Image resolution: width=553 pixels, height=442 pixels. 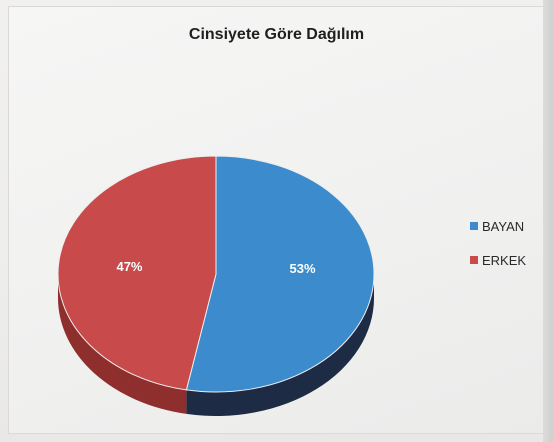 I want to click on legend-item-erkek: ERKEK, so click(x=498, y=260).